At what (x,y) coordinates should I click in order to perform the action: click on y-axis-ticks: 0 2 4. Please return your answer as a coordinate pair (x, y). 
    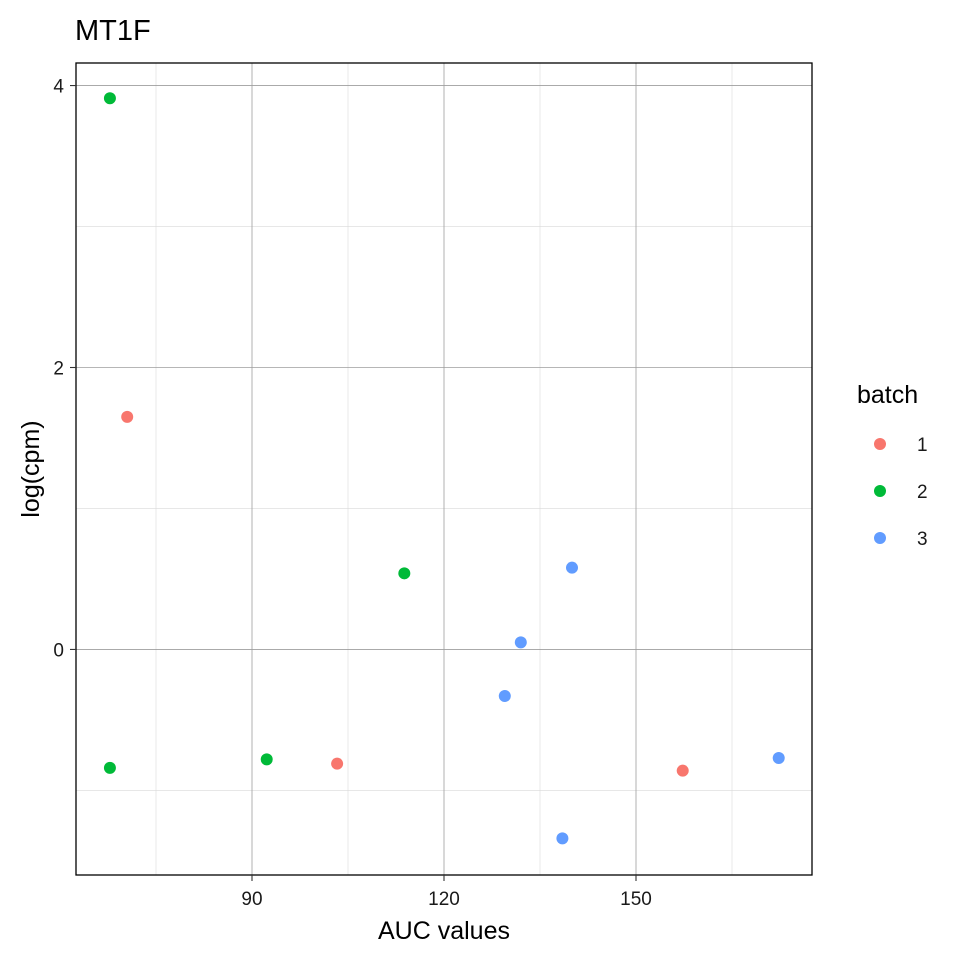
    Looking at the image, I should click on (64, 369).